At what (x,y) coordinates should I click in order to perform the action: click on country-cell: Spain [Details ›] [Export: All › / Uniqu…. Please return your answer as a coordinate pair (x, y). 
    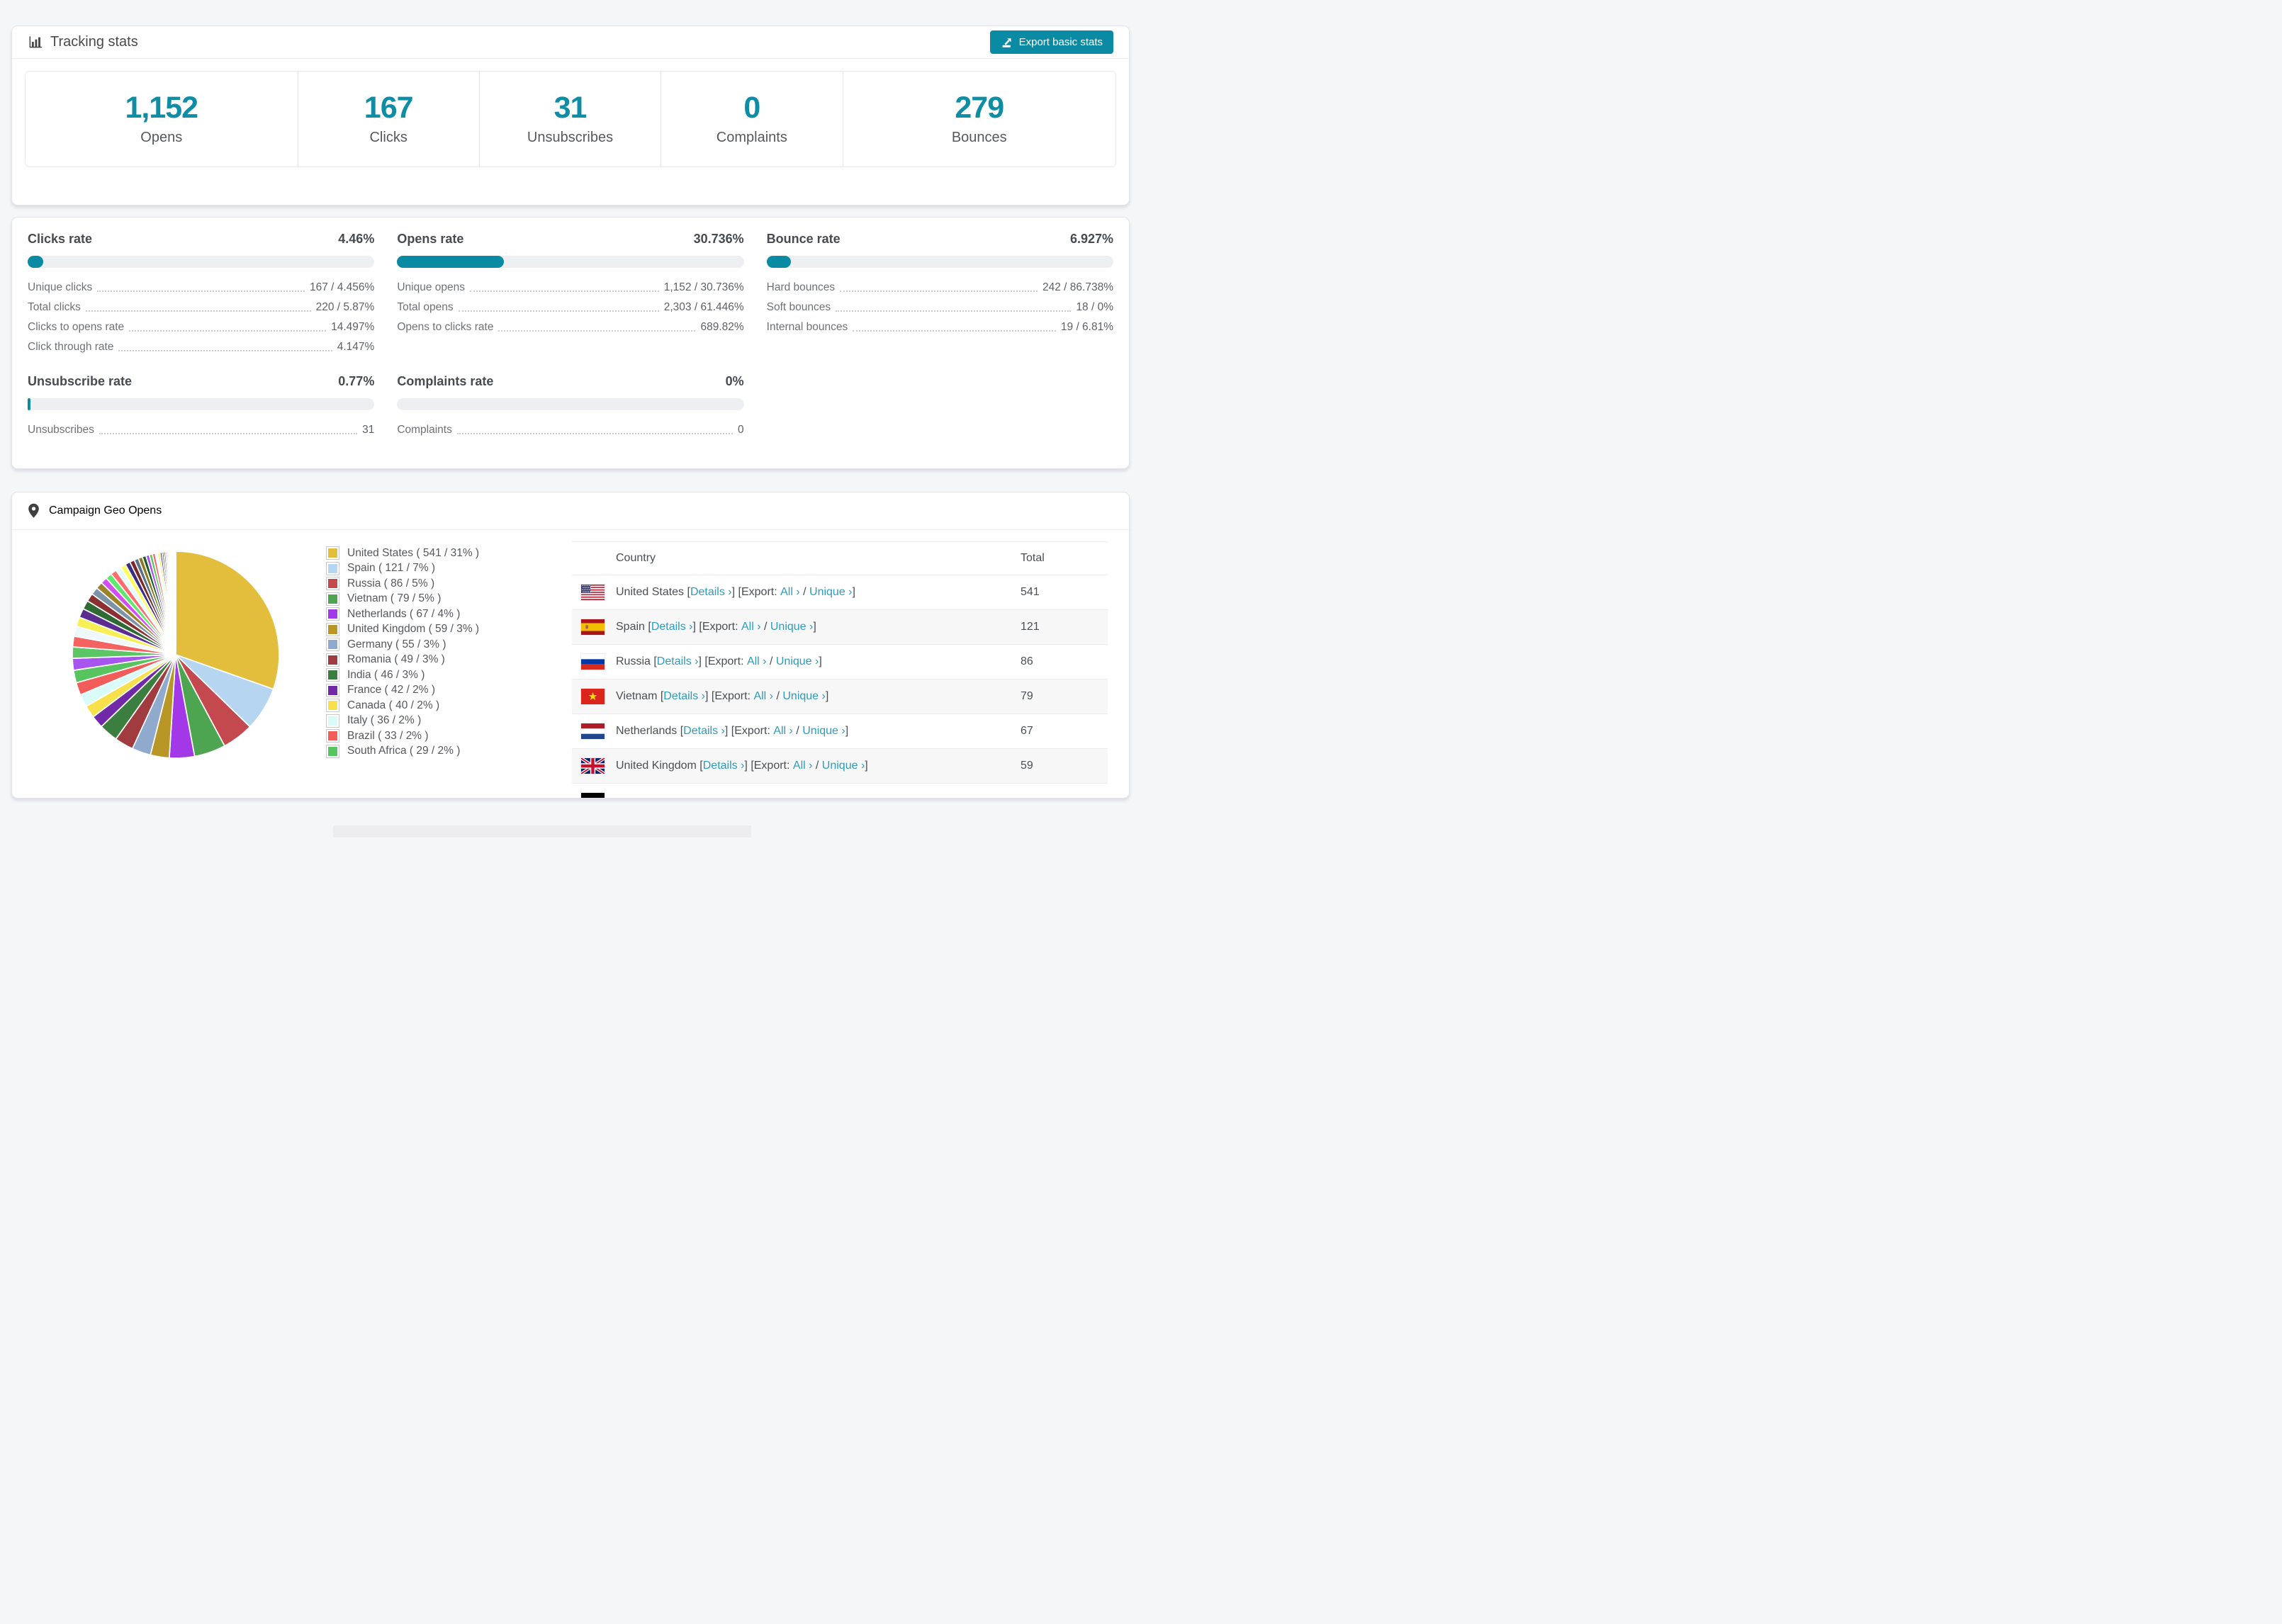
    Looking at the image, I should click on (716, 627).